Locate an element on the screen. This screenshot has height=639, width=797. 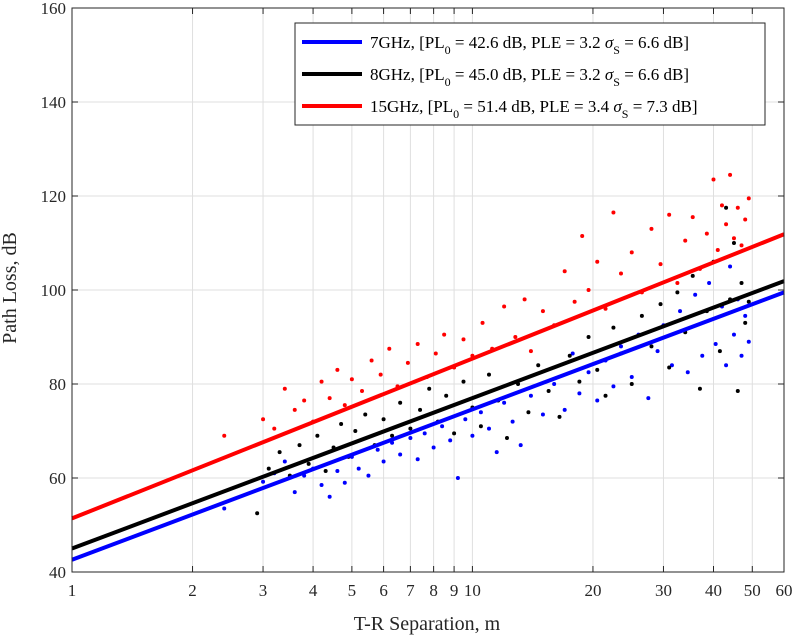
legend-7ghz-f: = 6.6 dB] is located at coordinates (654, 42).